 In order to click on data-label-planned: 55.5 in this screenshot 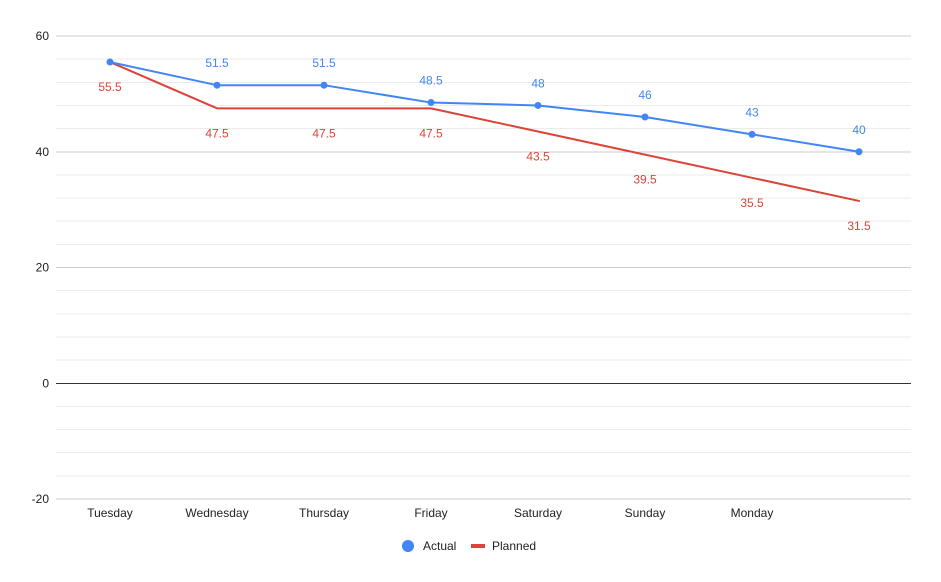, I will do `click(110, 87)`.